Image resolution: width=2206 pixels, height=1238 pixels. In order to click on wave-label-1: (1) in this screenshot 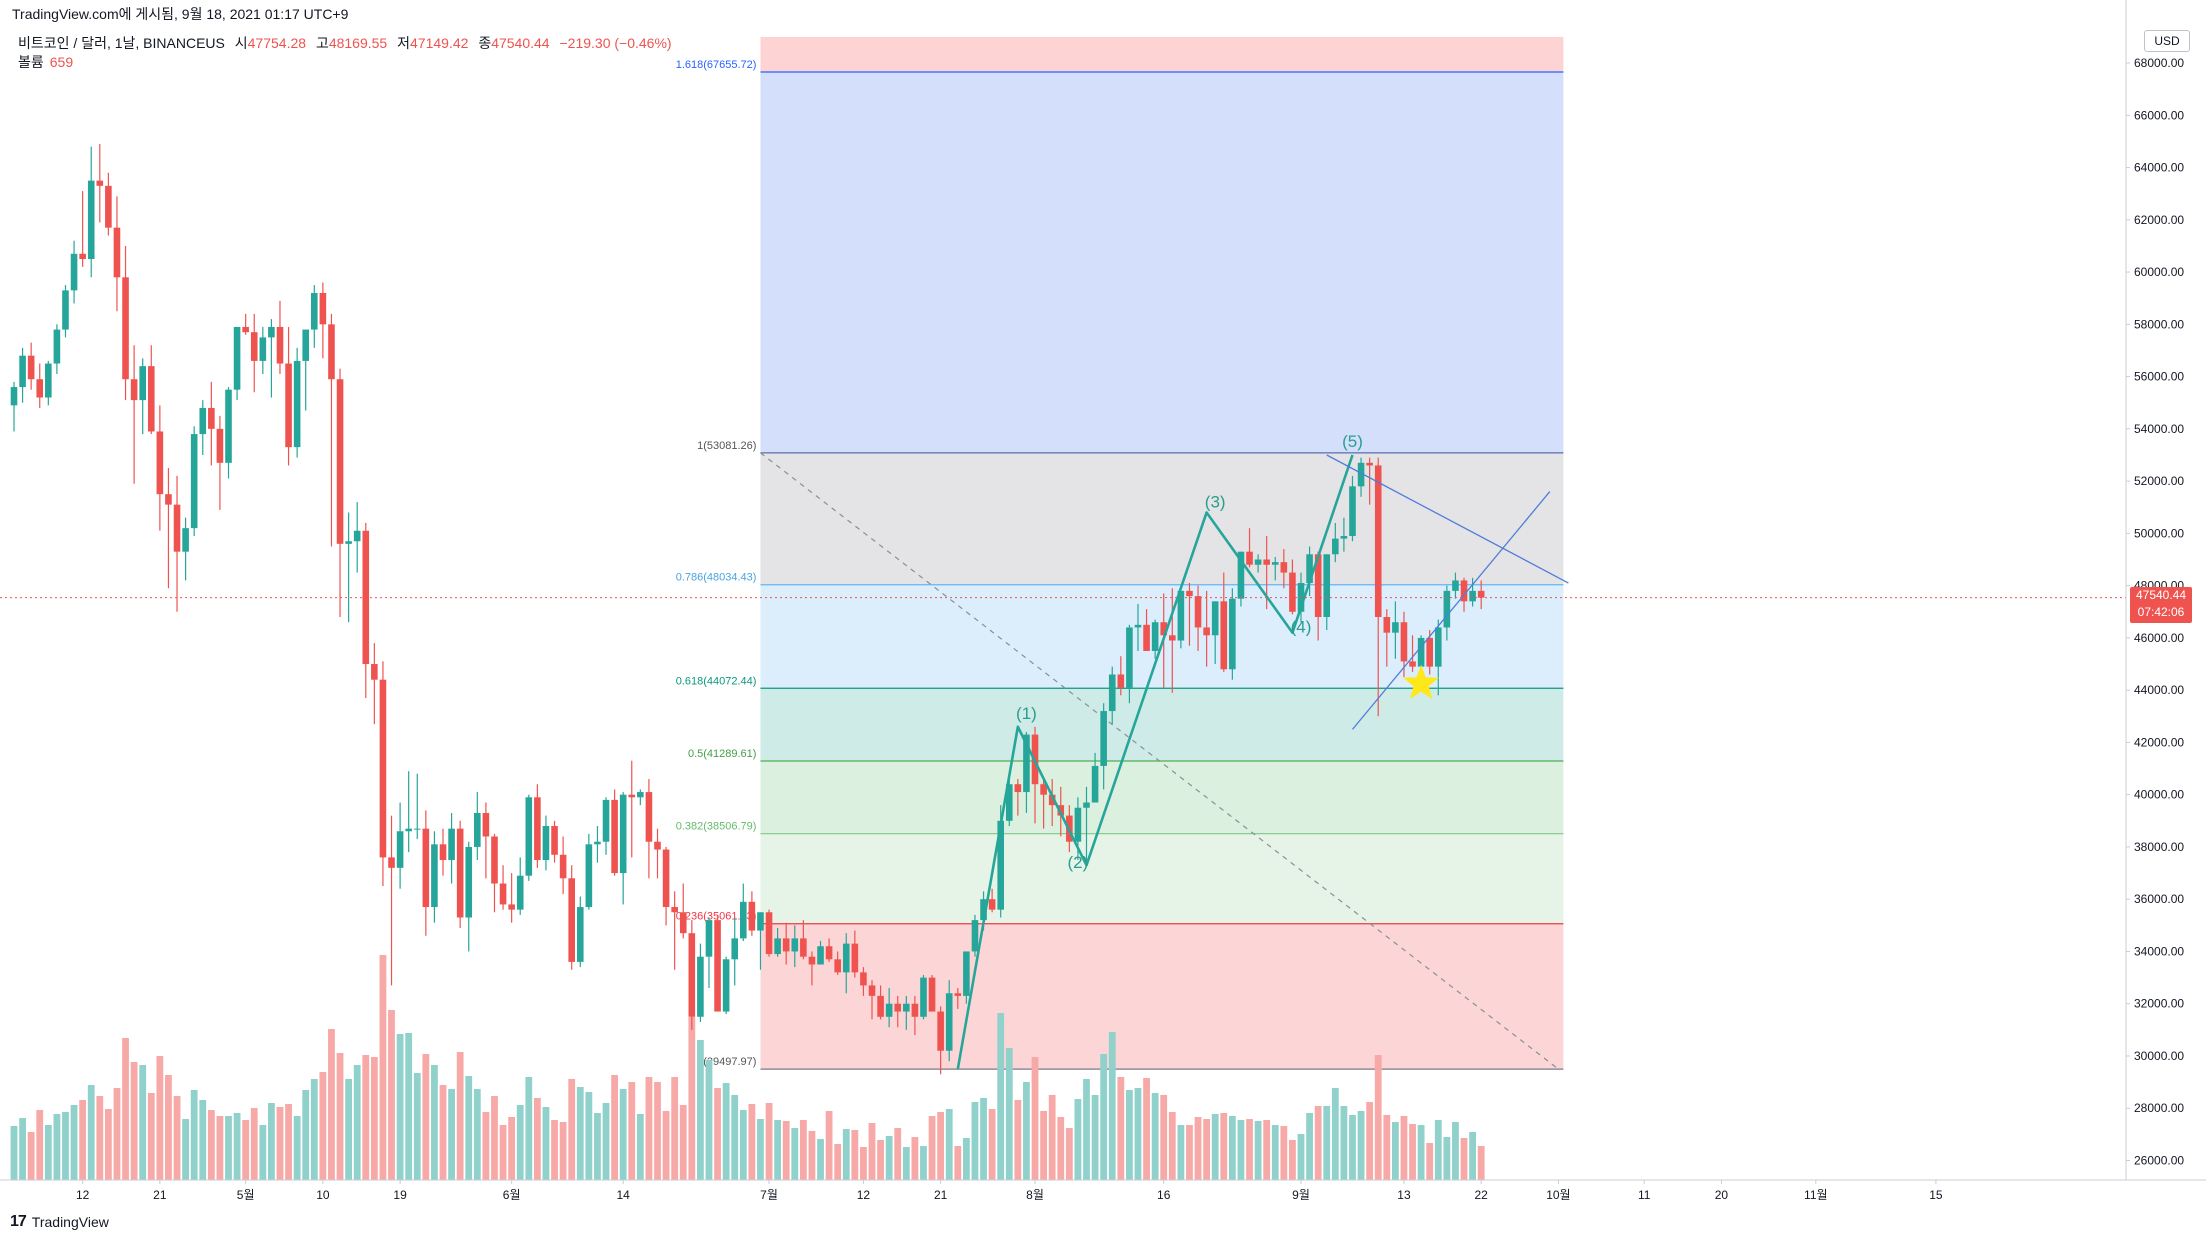, I will do `click(1026, 713)`.